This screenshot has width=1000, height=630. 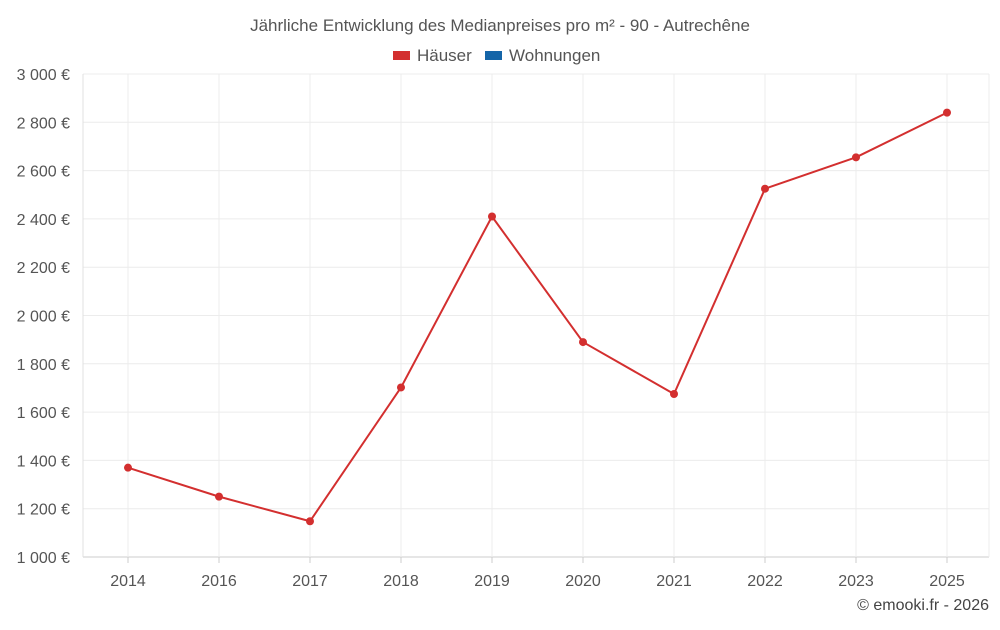 What do you see at coordinates (444, 55) in the screenshot?
I see `legend-label-0: Häuser` at bounding box center [444, 55].